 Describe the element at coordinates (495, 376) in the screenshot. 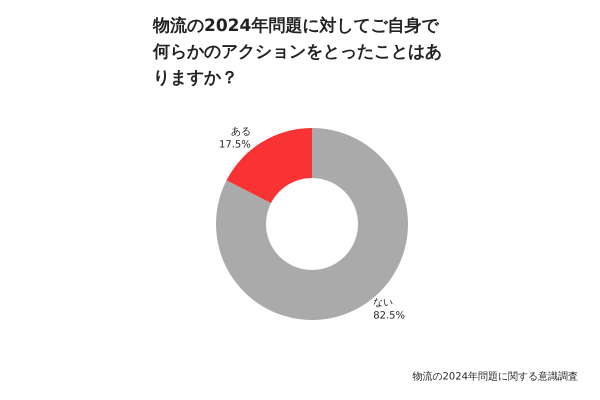

I see `text: 物流の2024年問題に関する意識調査` at that location.